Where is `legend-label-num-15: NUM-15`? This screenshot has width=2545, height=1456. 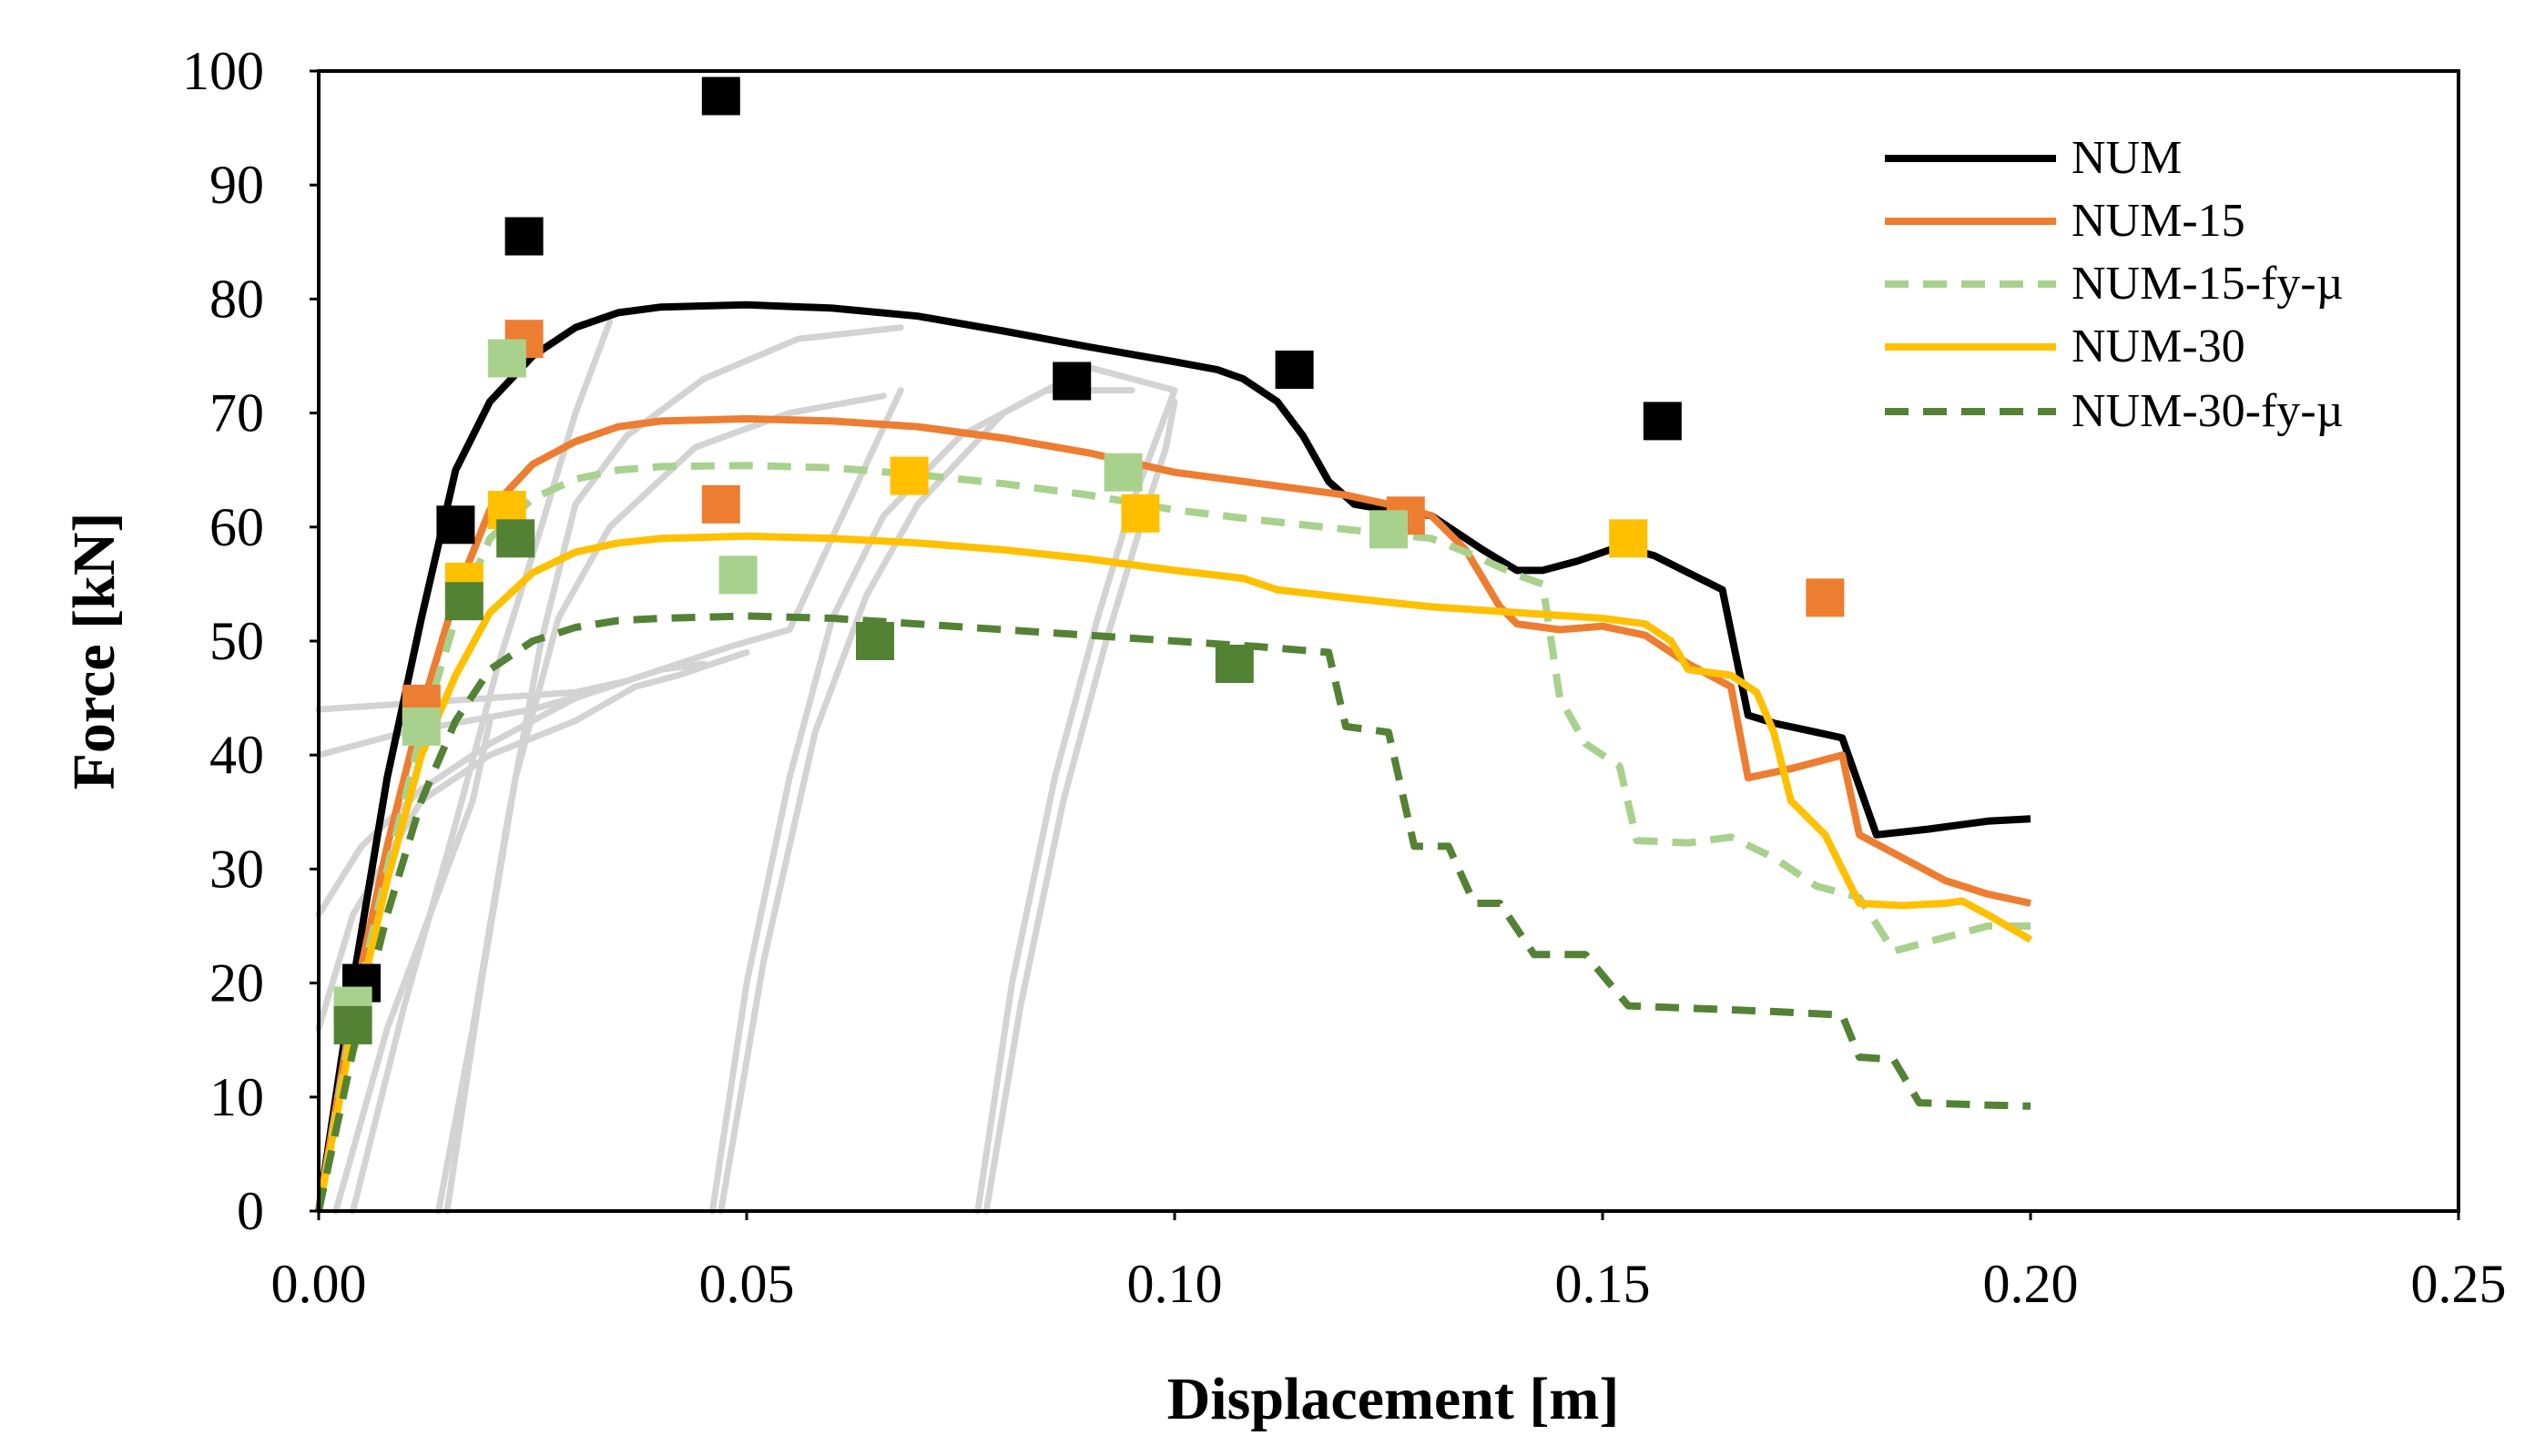
legend-label-num-15: NUM-15 is located at coordinates (2158, 221).